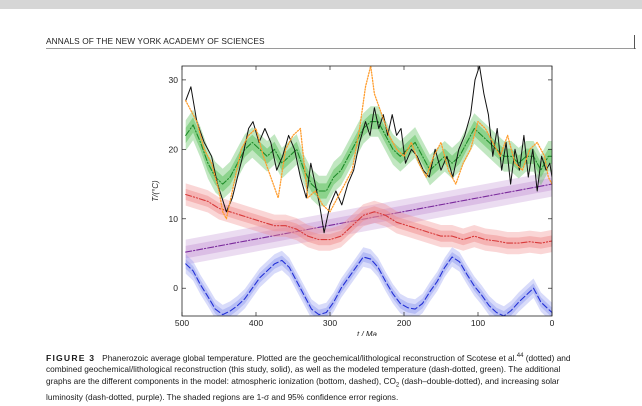  I want to click on y-tick-label: 10, so click(174, 219).